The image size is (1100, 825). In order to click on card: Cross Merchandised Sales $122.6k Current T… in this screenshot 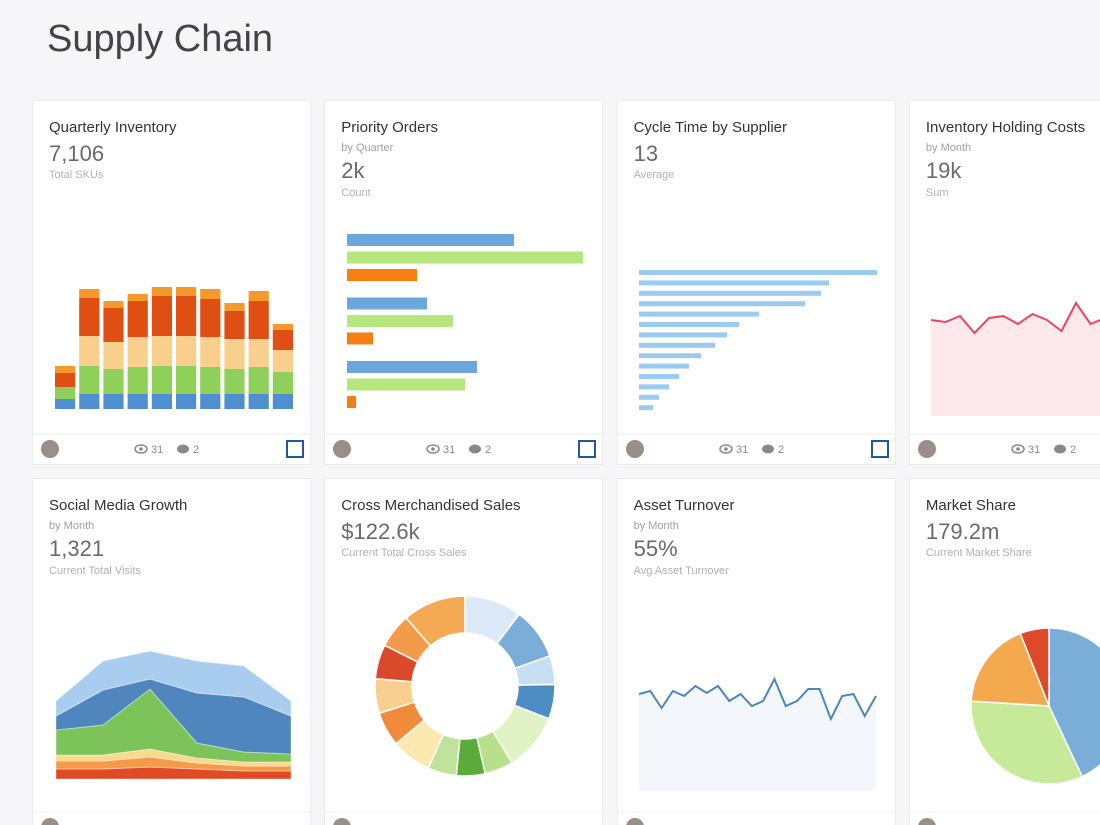, I will do `click(464, 651)`.